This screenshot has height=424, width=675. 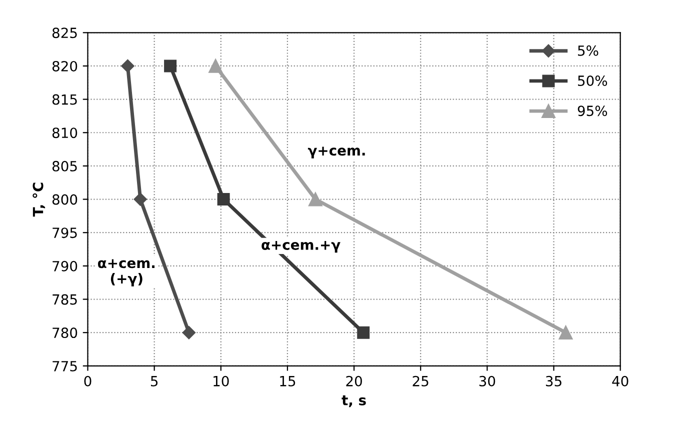 I want to click on x-tick-label: 0, so click(x=88, y=381).